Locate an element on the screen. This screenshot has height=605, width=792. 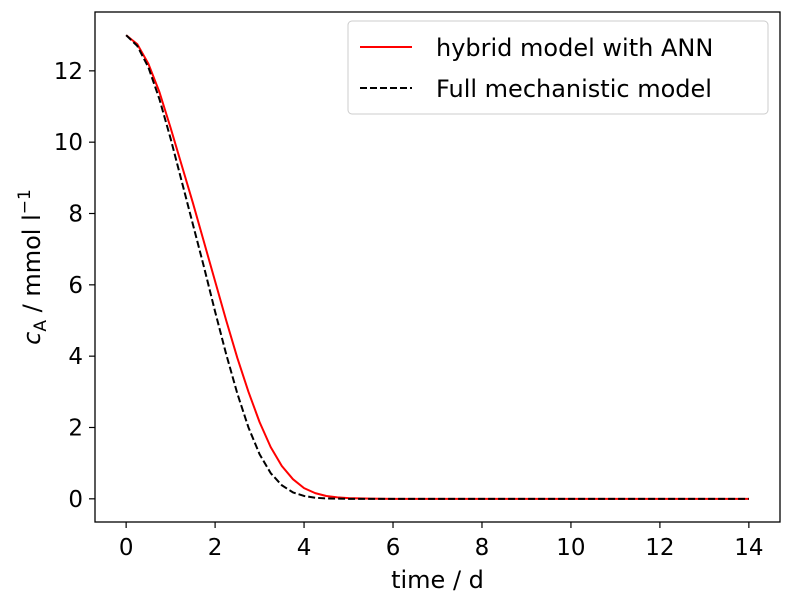
x-tick-label: 12 is located at coordinates (659, 548).